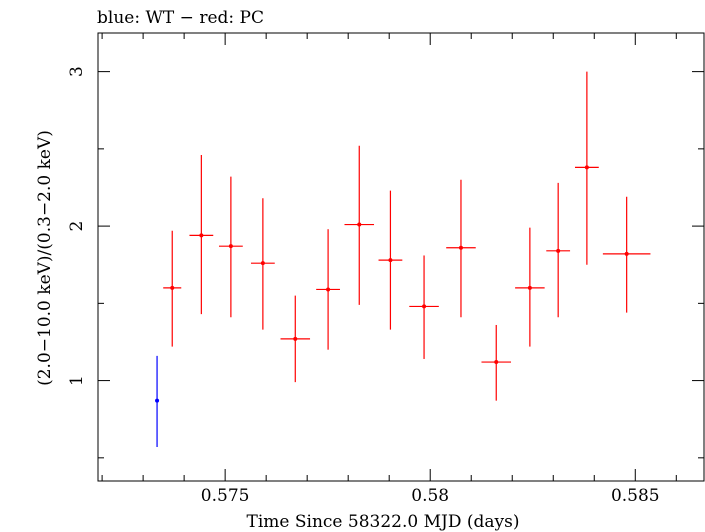 Image resolution: width=705 pixels, height=532 pixels. What do you see at coordinates (180, 18) in the screenshot?
I see `chart-title: blue: WT − red: PC` at bounding box center [180, 18].